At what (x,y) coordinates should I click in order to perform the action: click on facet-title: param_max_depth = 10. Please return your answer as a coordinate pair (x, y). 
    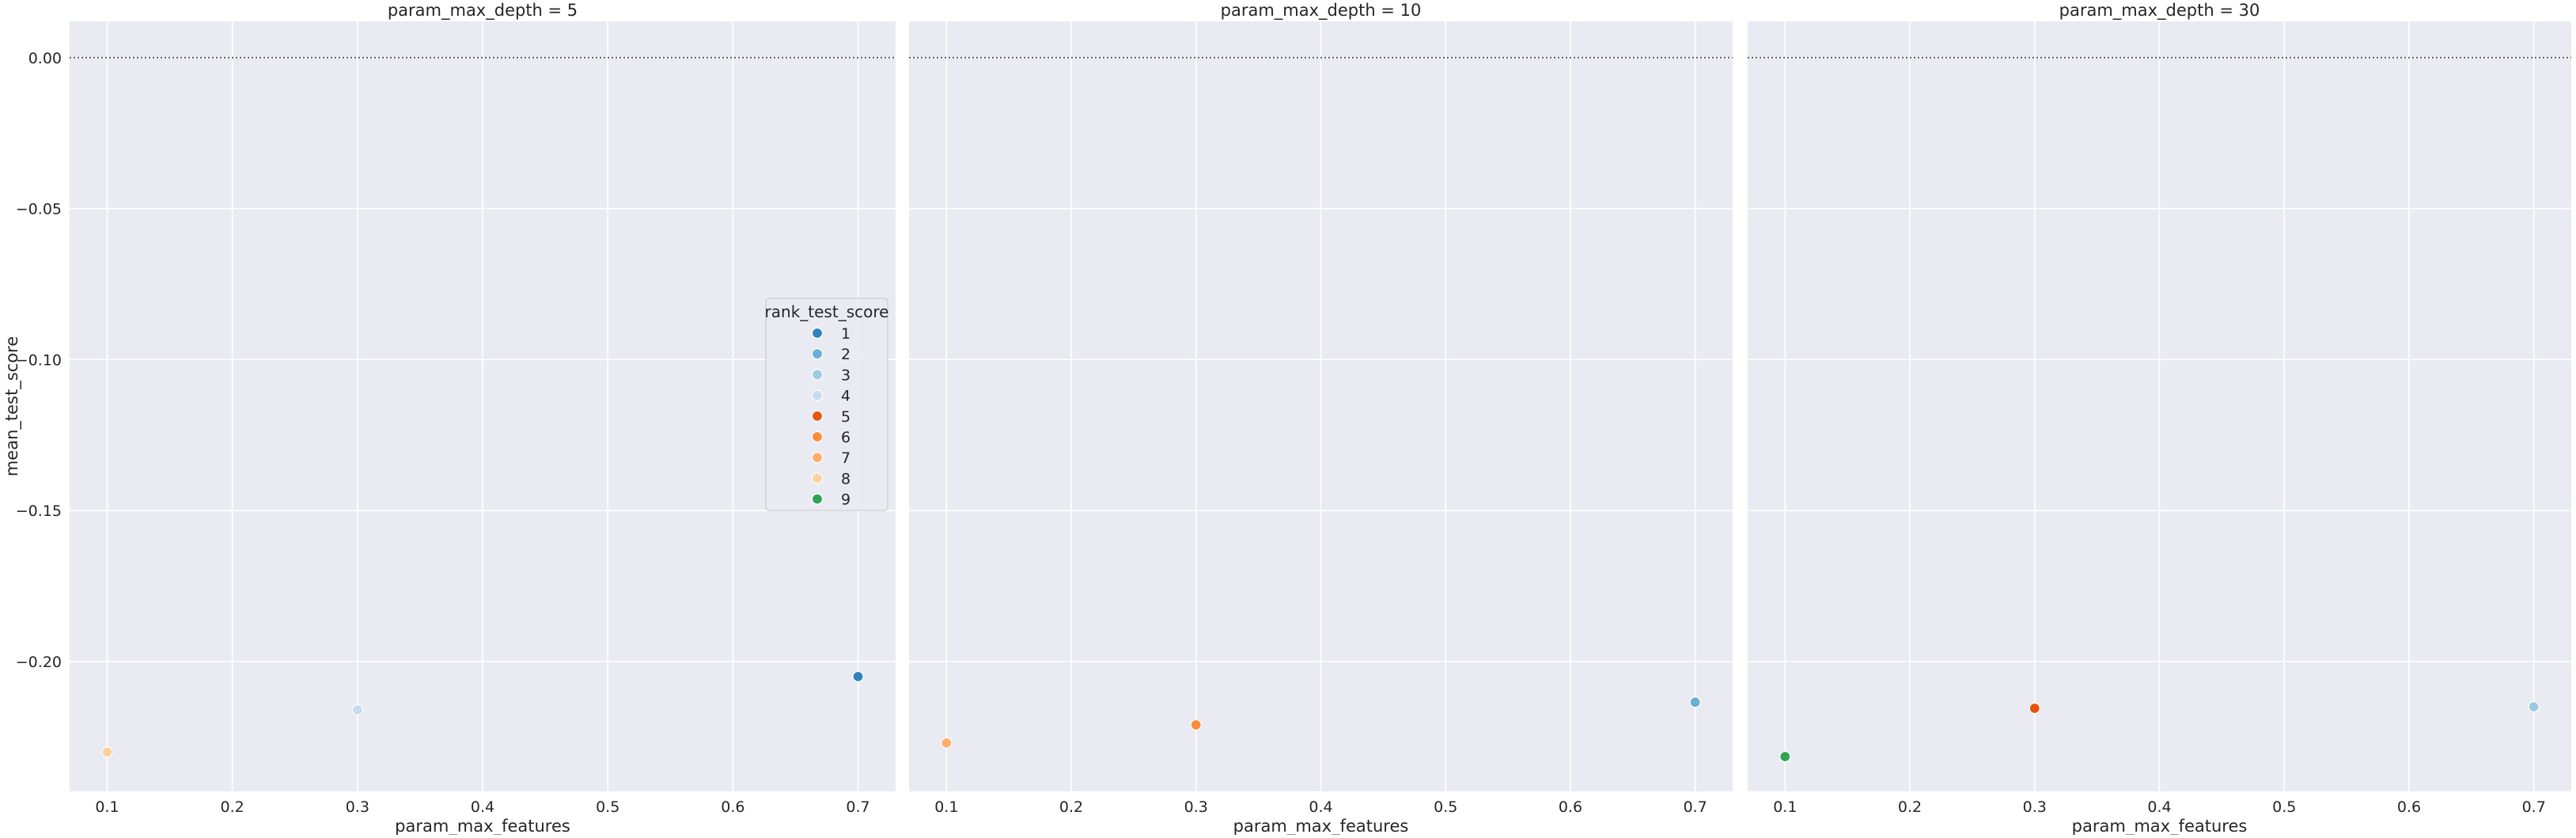
    Looking at the image, I should click on (1321, 11).